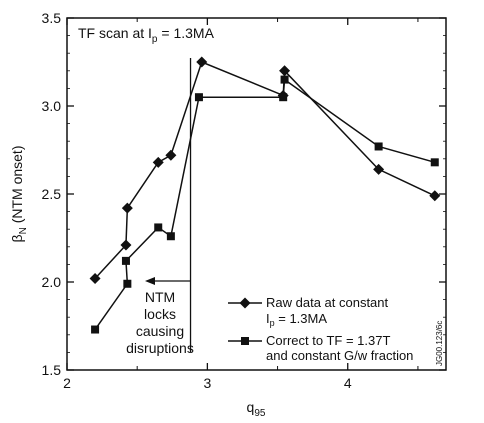 The image size is (484, 423). What do you see at coordinates (439, 343) in the screenshot?
I see `figure-code: JG00.123/6c` at bounding box center [439, 343].